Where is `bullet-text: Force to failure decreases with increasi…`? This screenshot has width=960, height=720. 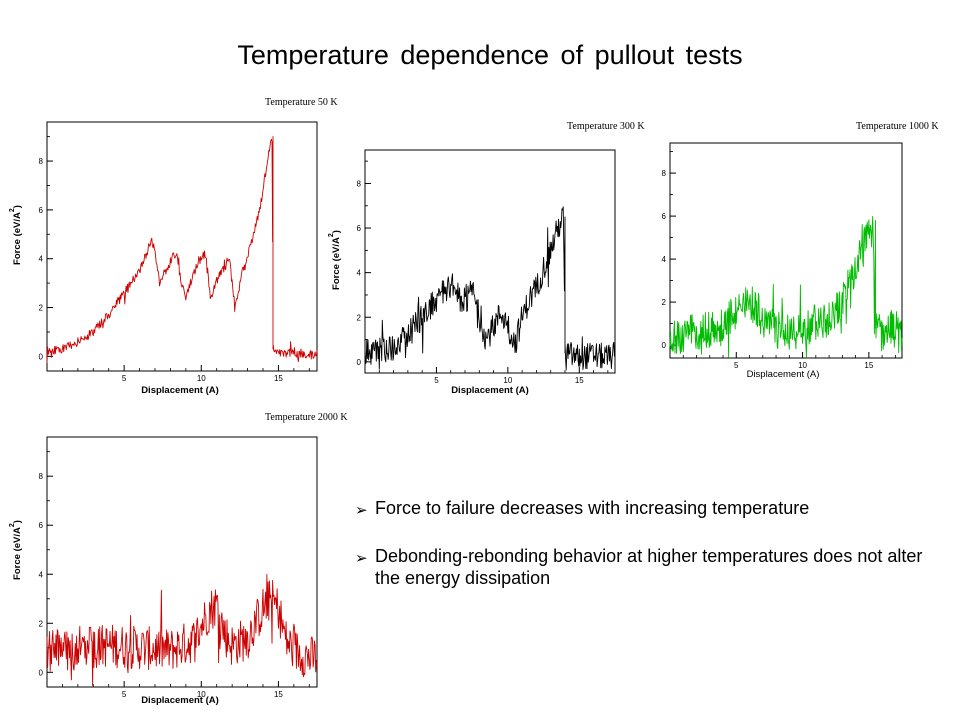
bullet-text: Force to failure decreases with increasi… is located at coordinates (592, 508).